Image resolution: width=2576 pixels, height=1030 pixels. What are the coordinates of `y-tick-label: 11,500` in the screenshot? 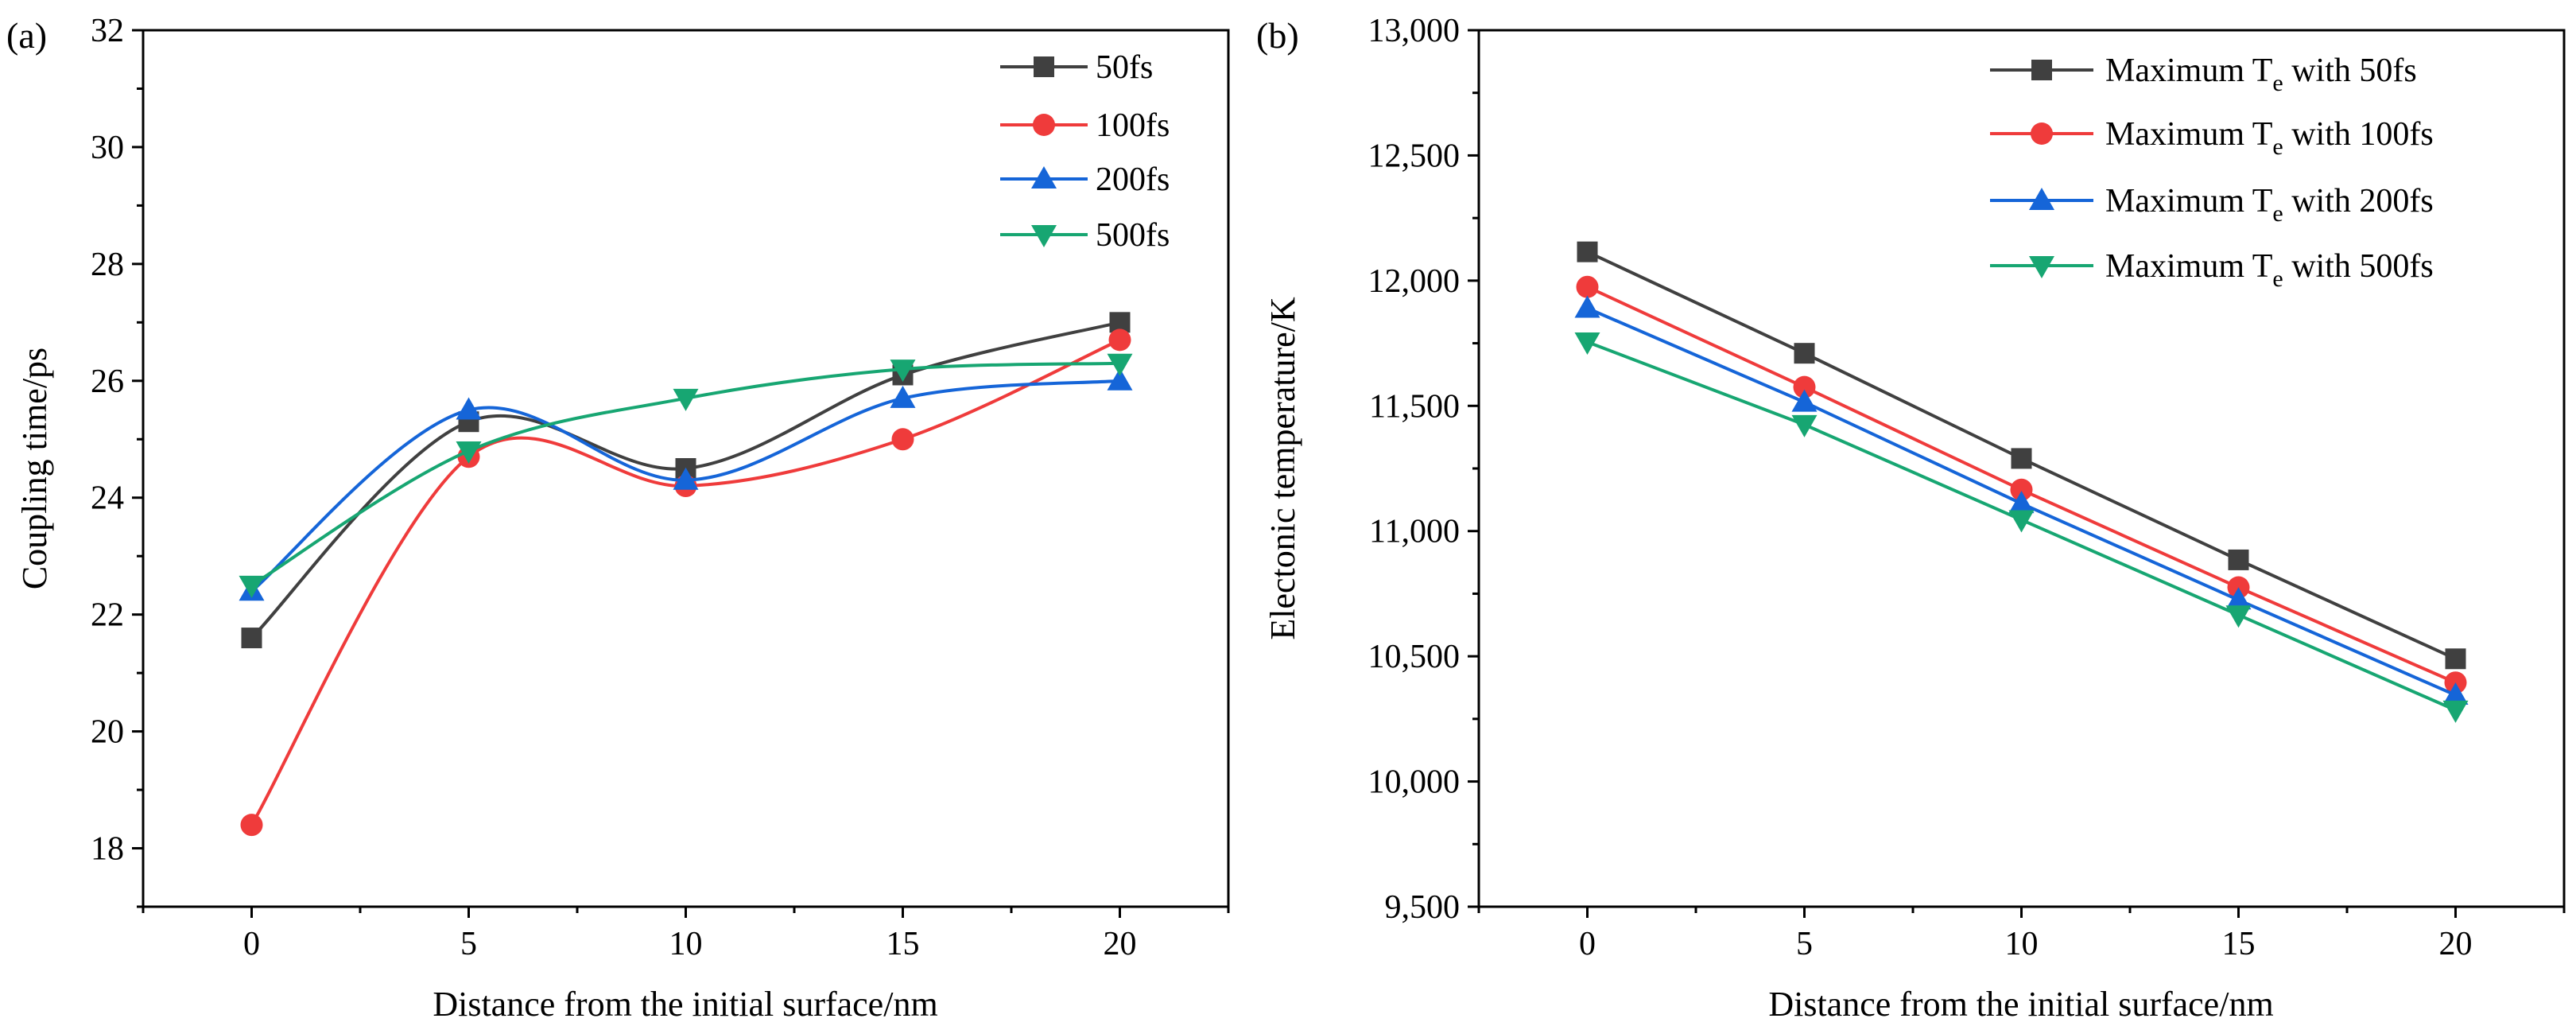 It's located at (1414, 406).